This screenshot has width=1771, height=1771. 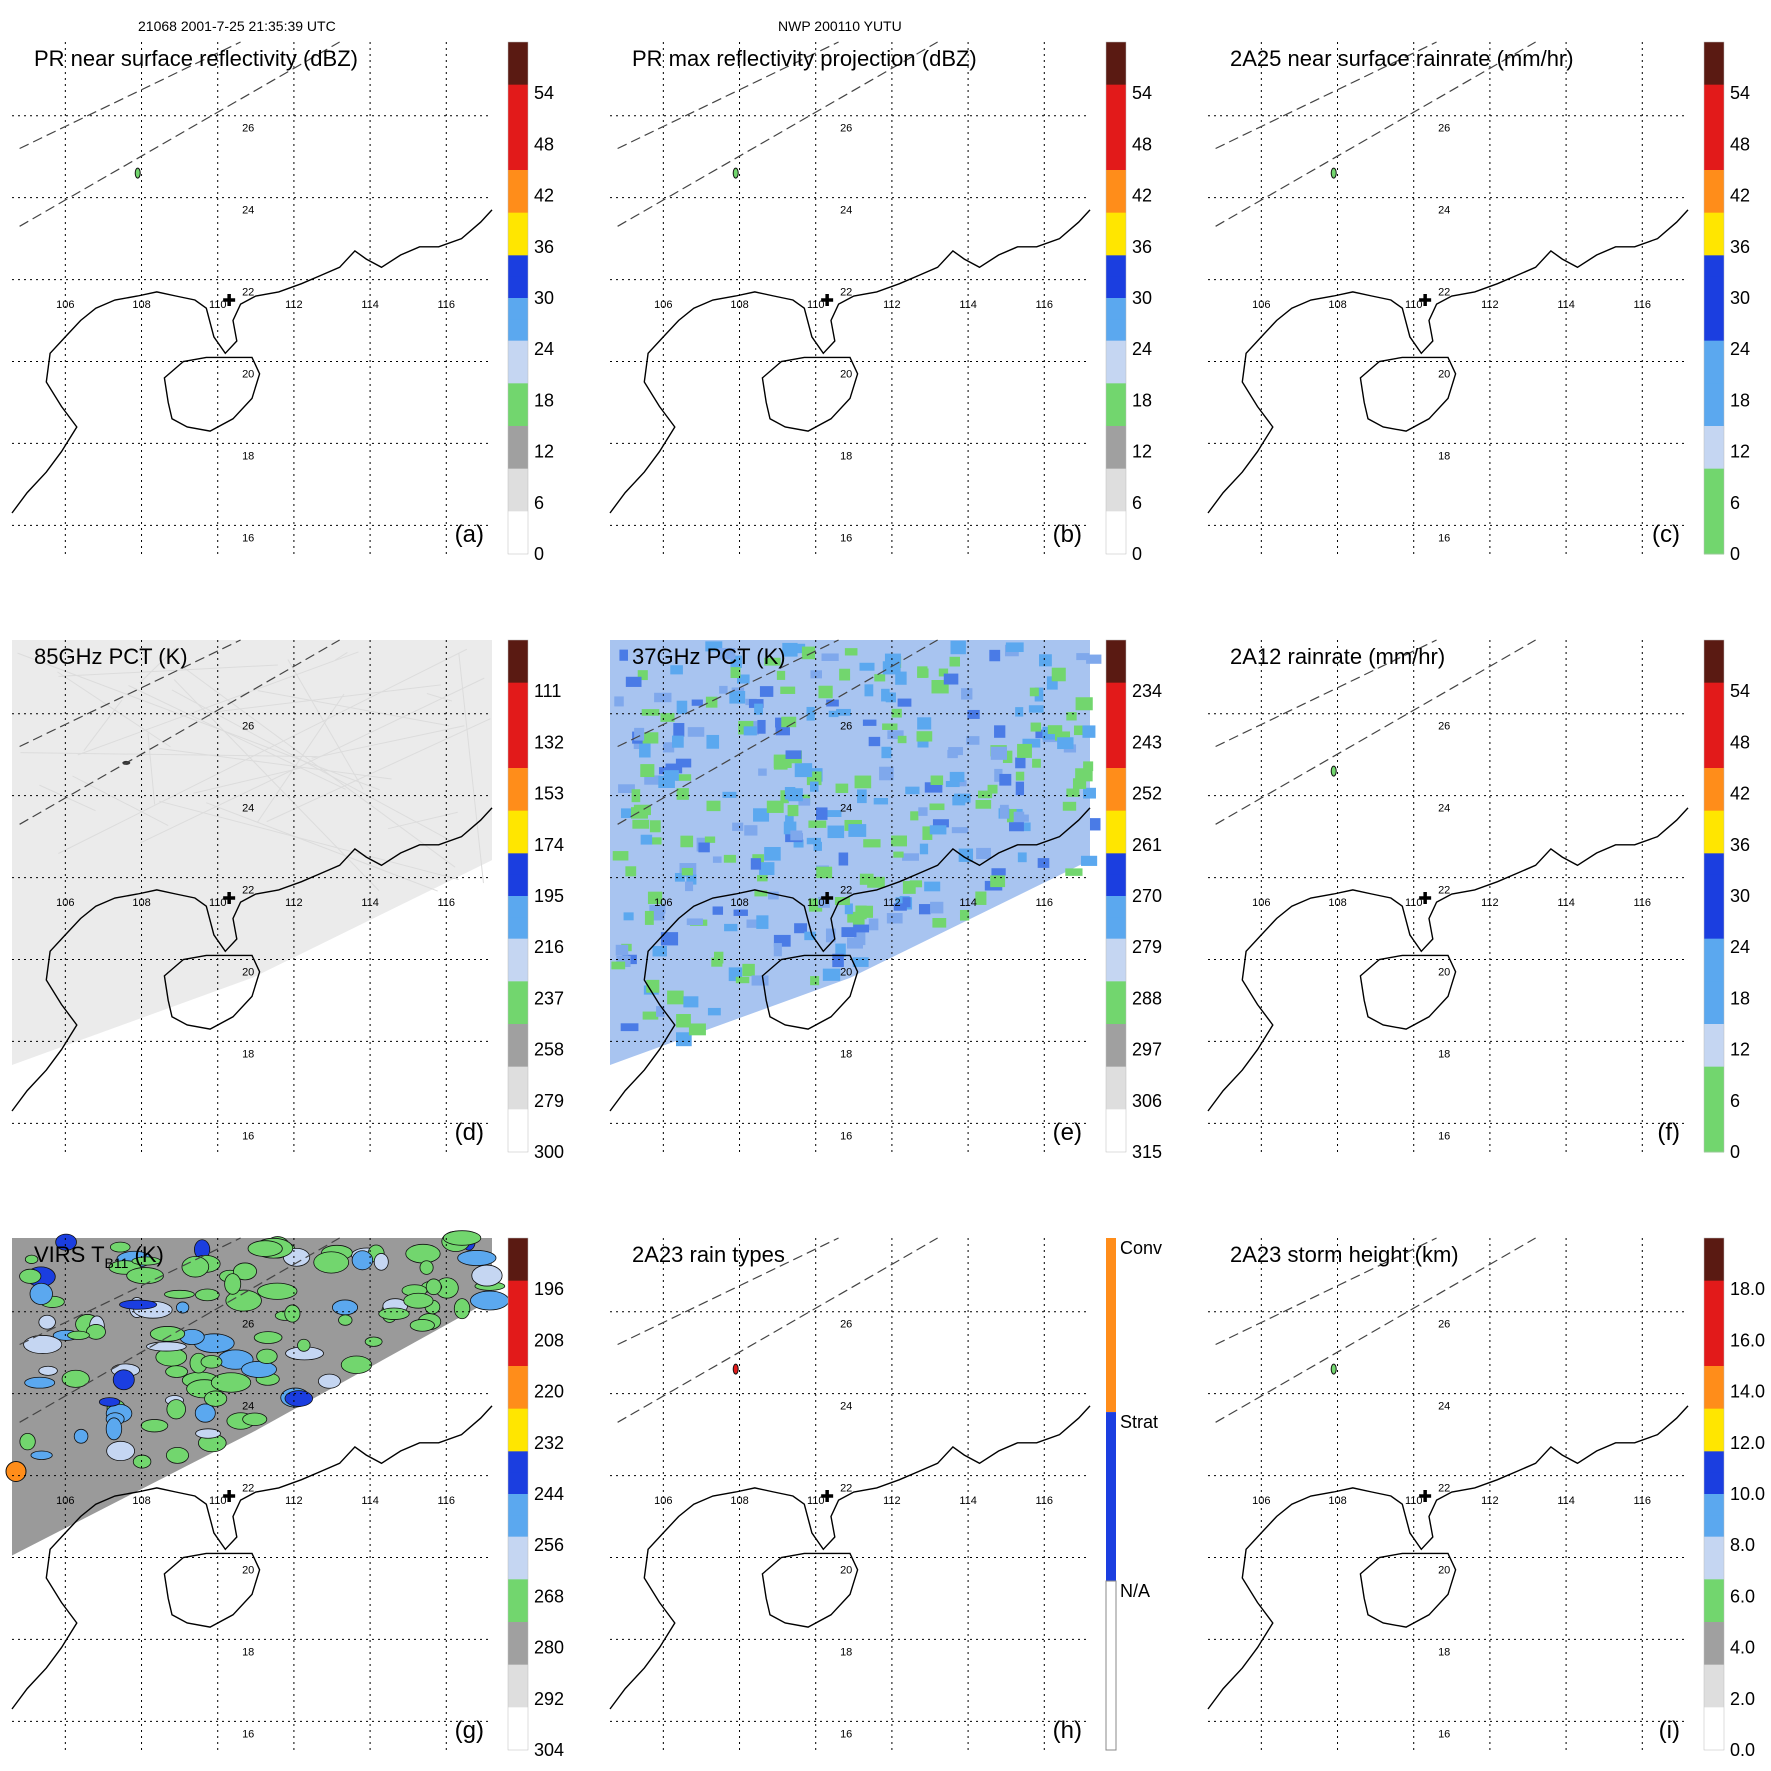 What do you see at coordinates (1111, 1325) in the screenshot?
I see `colorbar-conv` at bounding box center [1111, 1325].